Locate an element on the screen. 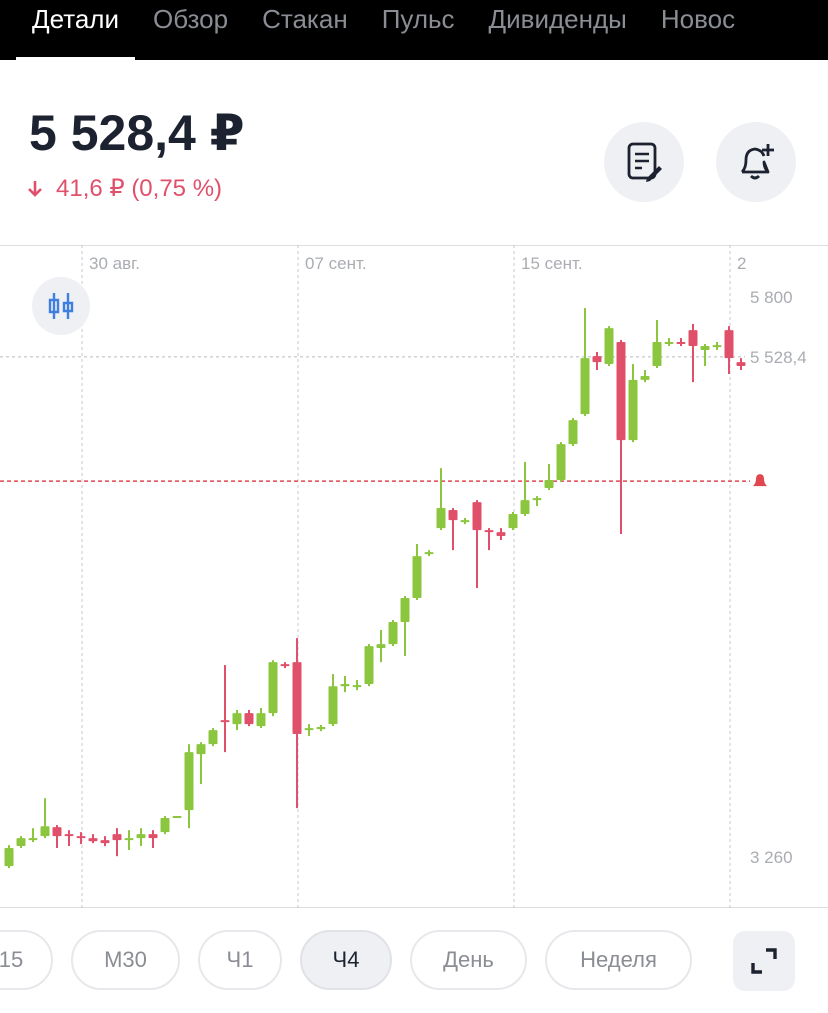 Image resolution: width=828 pixels, height=1013 pixels. tab: Дивиденды is located at coordinates (557, 19).